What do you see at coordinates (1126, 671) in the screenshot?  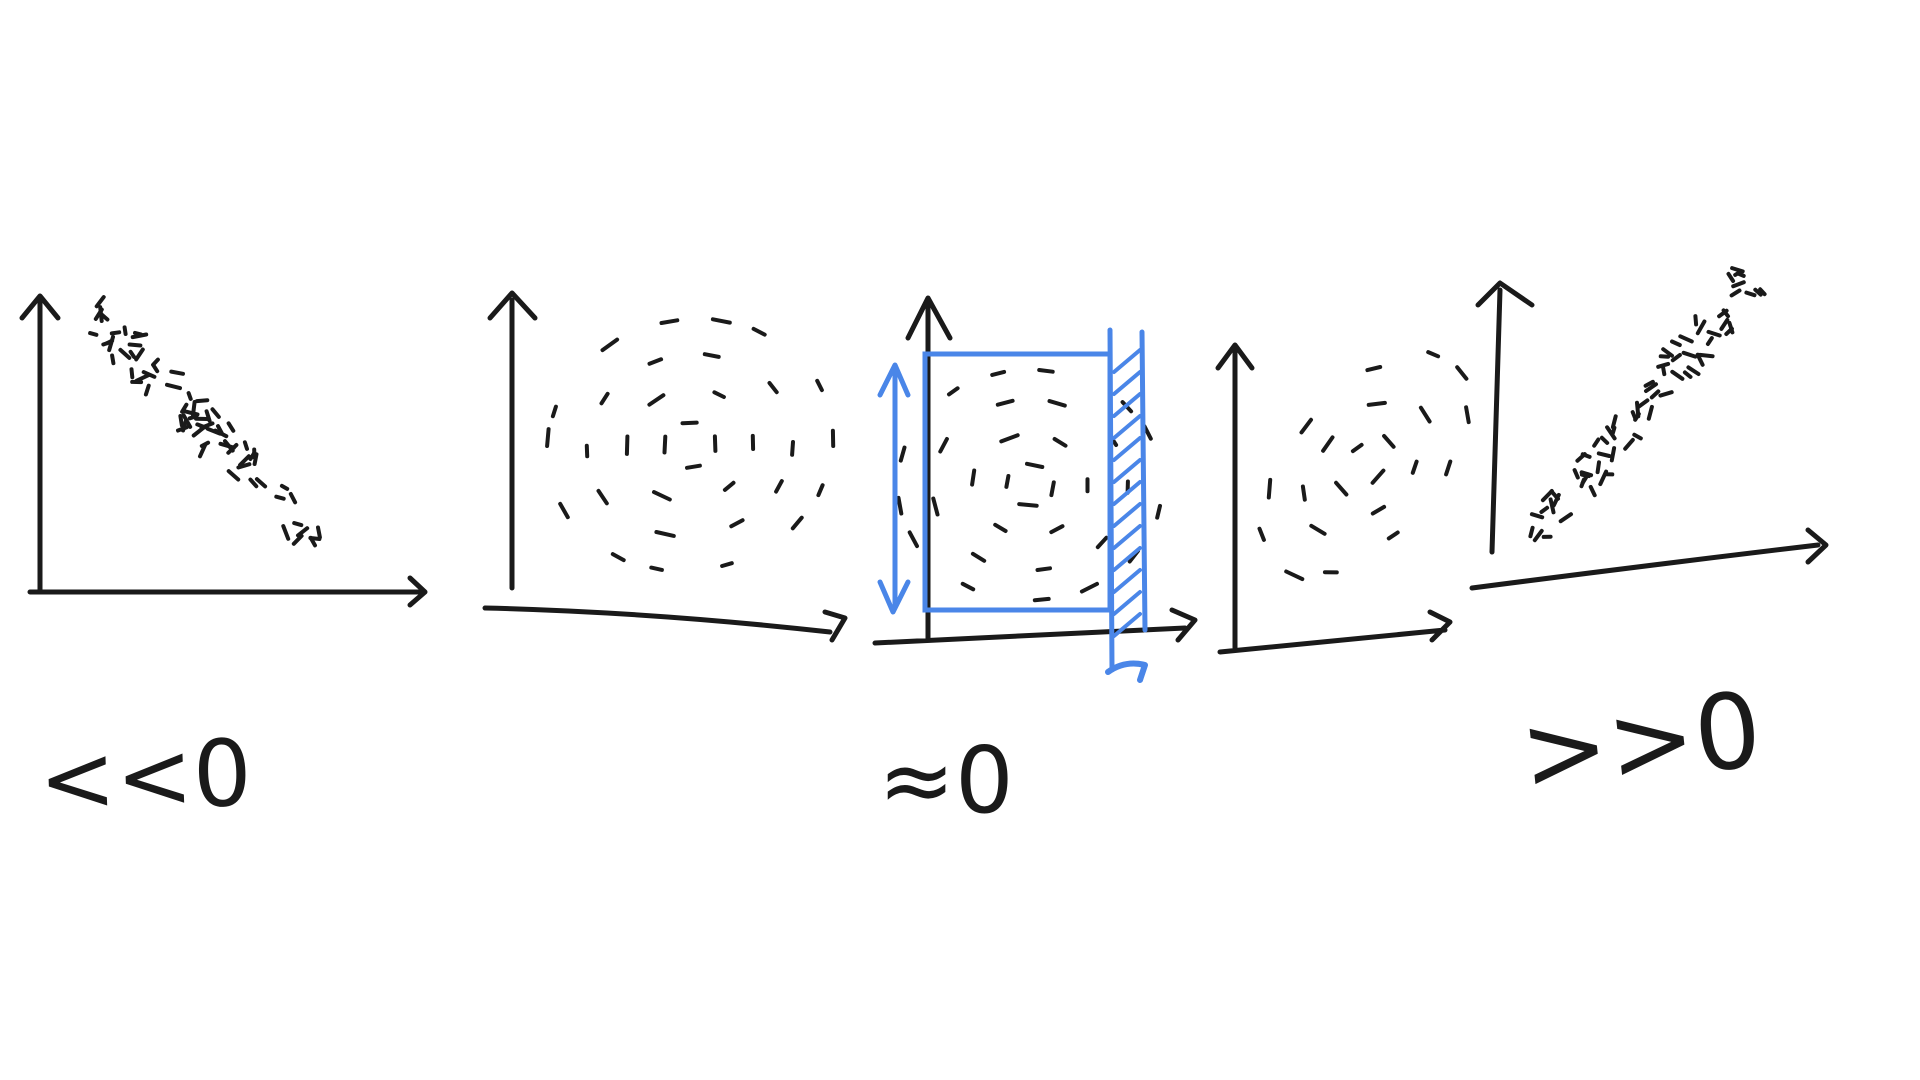 I see `highlight-band-marker` at bounding box center [1126, 671].